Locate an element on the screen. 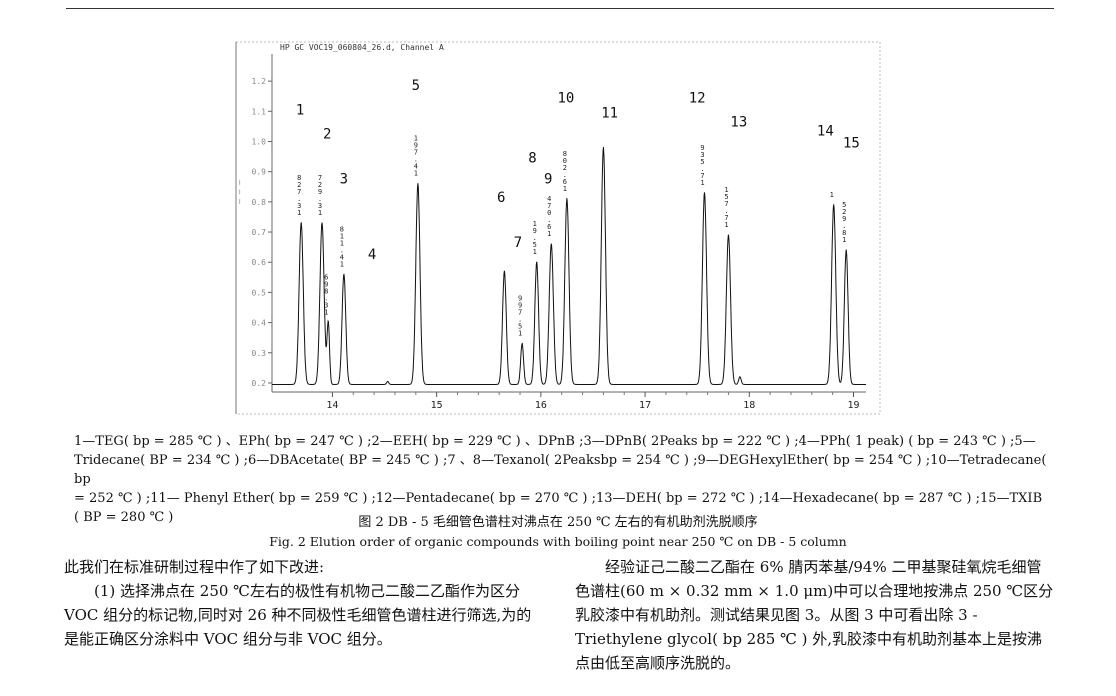 The height and width of the screenshot is (696, 1116). retention-digit: 4 is located at coordinates (416, 167).